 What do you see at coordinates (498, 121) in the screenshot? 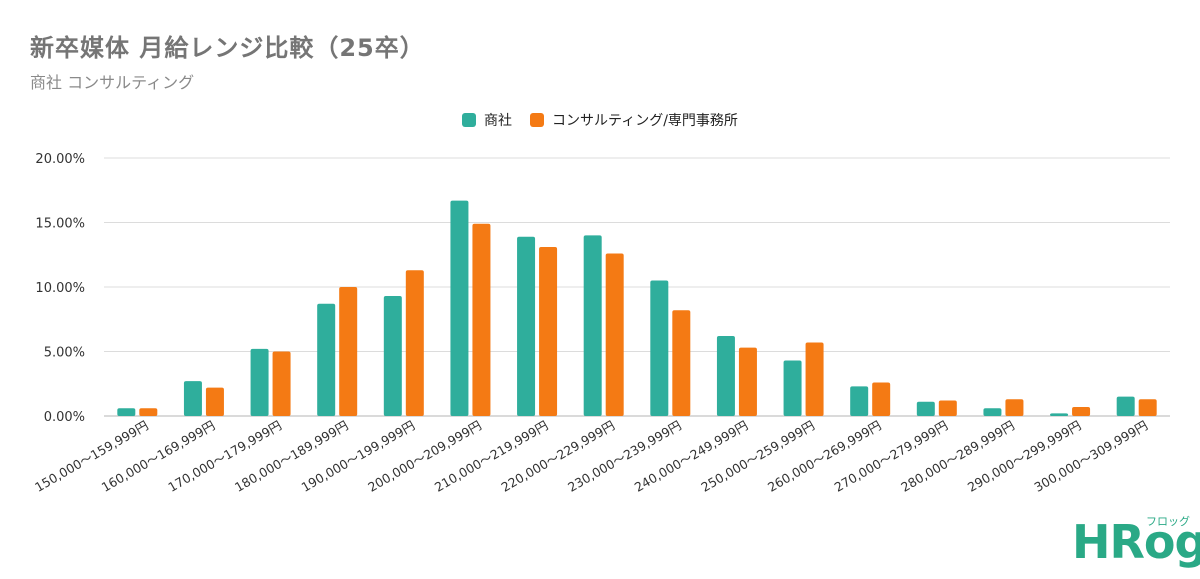
I see `legend-label-series1: 商社` at bounding box center [498, 121].